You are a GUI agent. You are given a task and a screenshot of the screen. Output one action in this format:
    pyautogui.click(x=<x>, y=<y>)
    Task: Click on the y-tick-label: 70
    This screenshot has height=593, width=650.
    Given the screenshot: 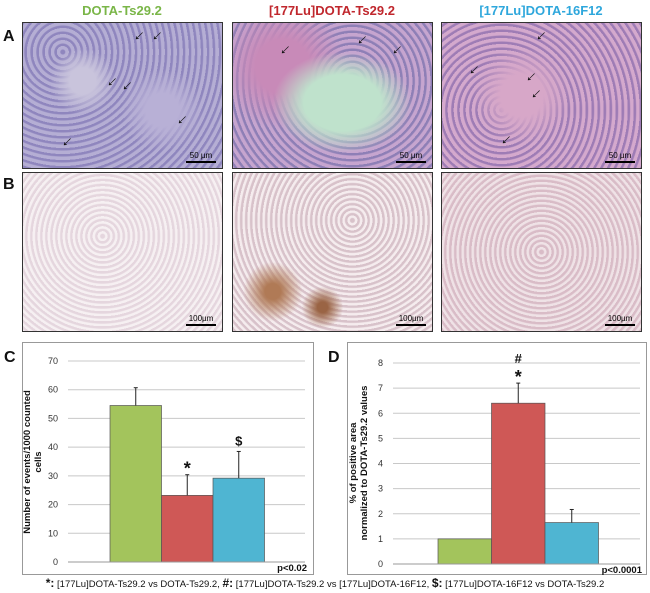 What is the action you would take?
    pyautogui.click(x=53, y=361)
    